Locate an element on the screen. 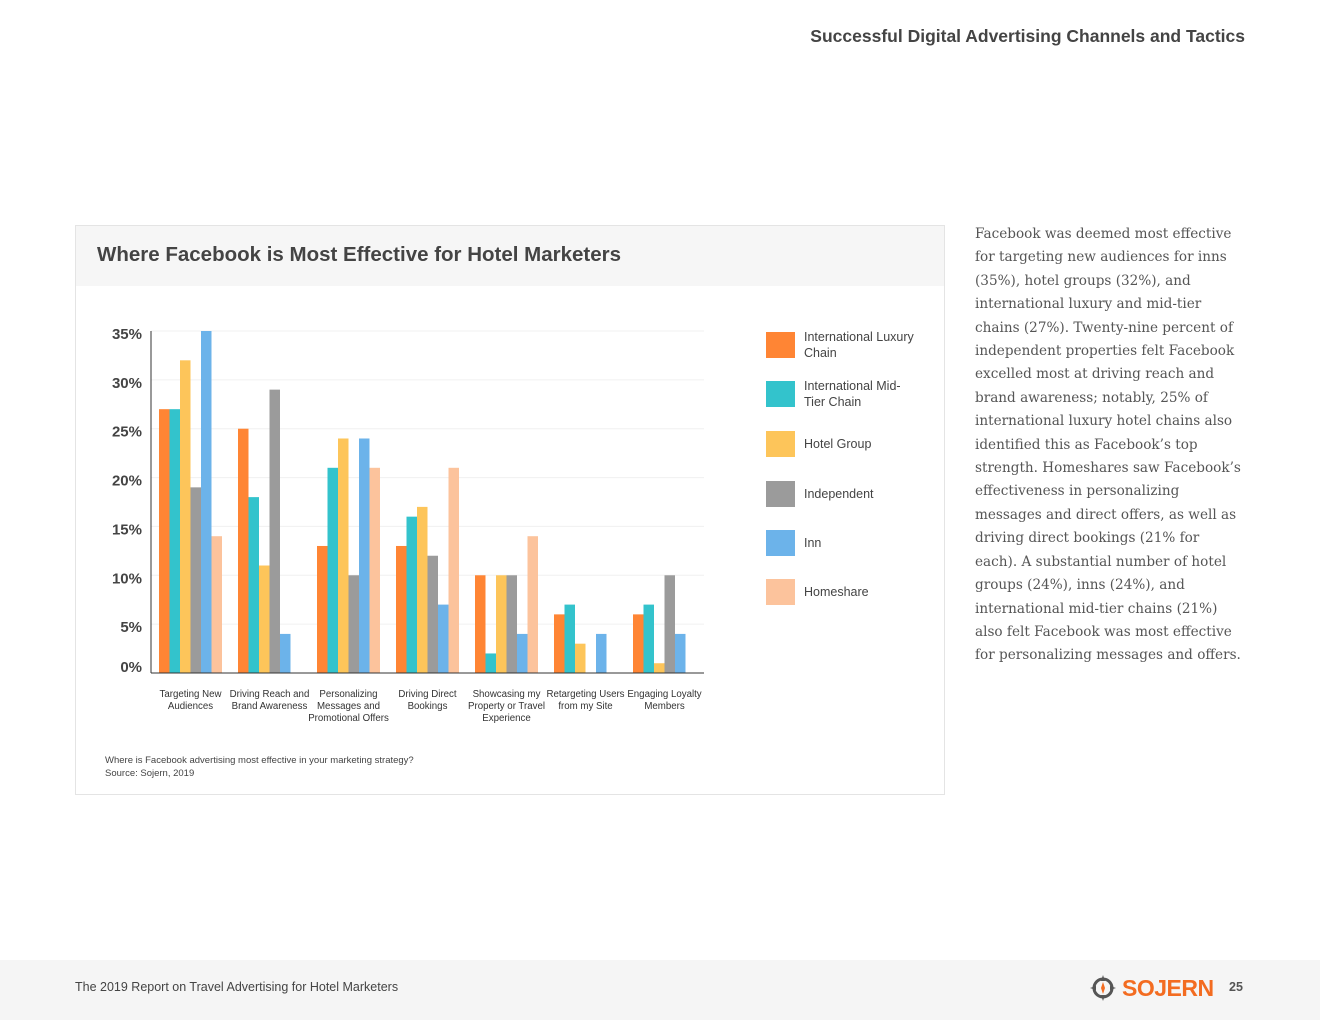 This screenshot has height=1020, width=1320. x-tick-label: Retargeting Users from my Site is located at coordinates (585, 700).